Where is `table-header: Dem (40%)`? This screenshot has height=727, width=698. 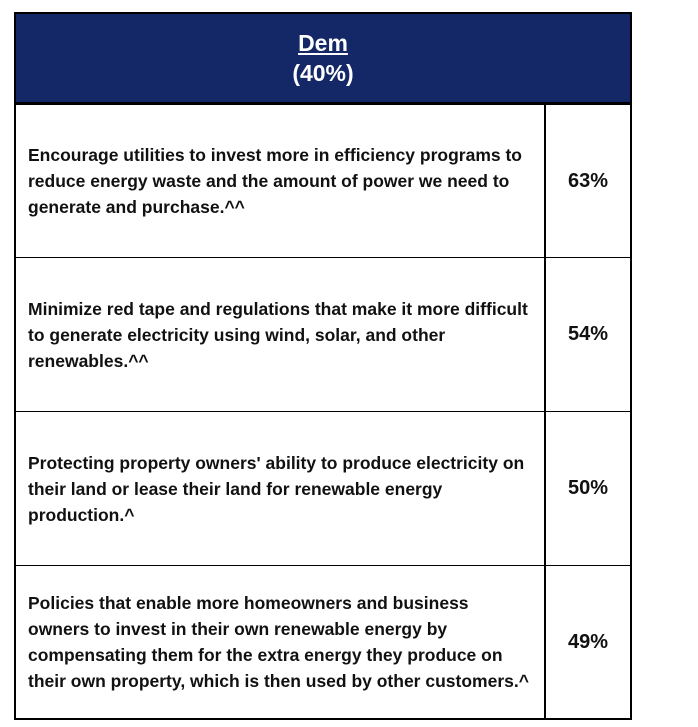 table-header: Dem (40%) is located at coordinates (323, 59).